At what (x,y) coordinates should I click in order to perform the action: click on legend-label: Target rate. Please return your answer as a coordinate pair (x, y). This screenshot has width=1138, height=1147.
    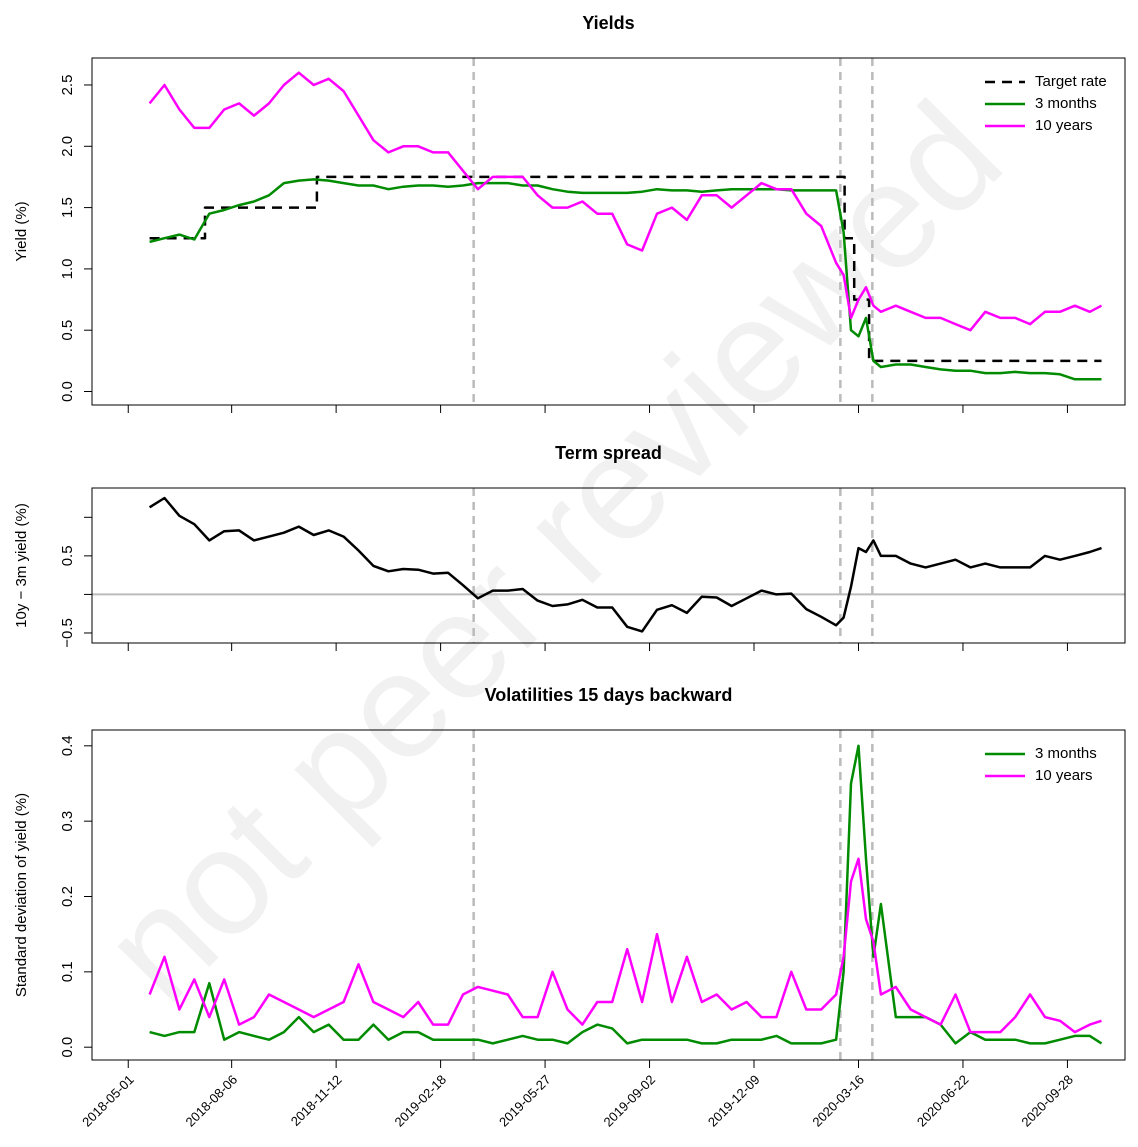
    Looking at the image, I should click on (1071, 81).